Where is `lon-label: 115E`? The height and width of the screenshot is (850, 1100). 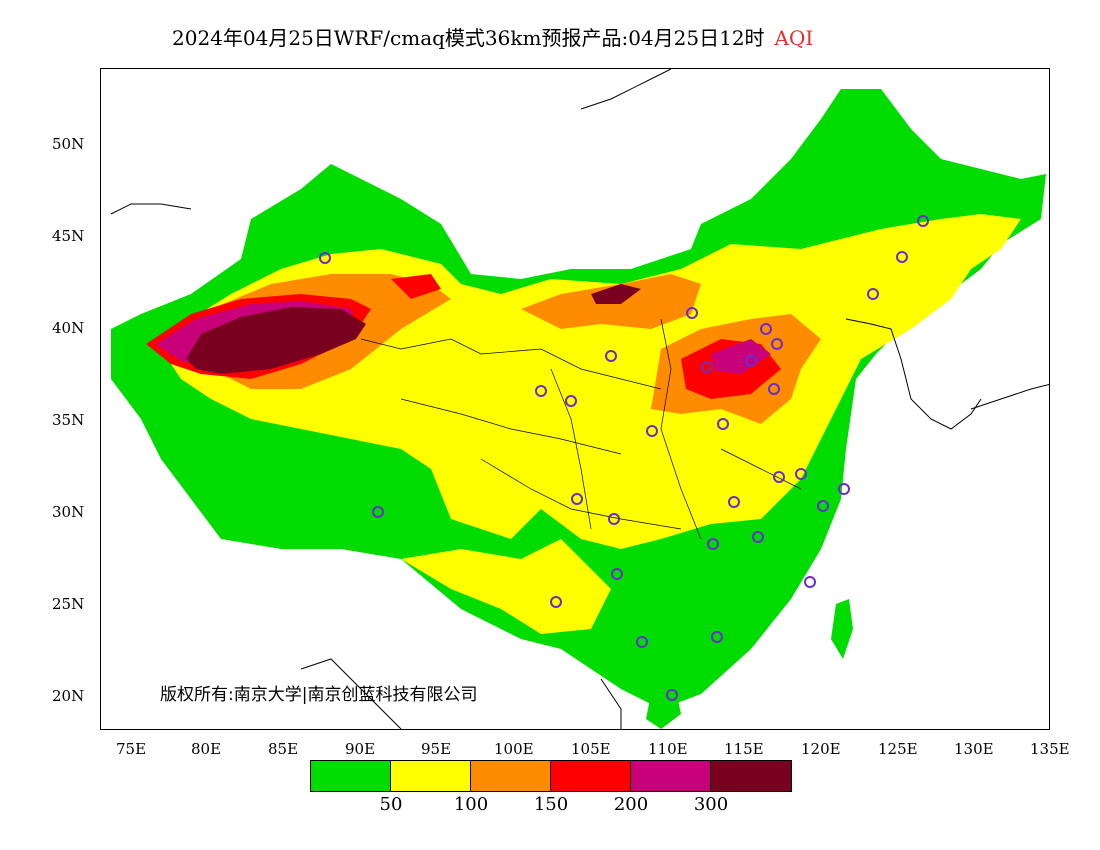
lon-label: 115E is located at coordinates (744, 749).